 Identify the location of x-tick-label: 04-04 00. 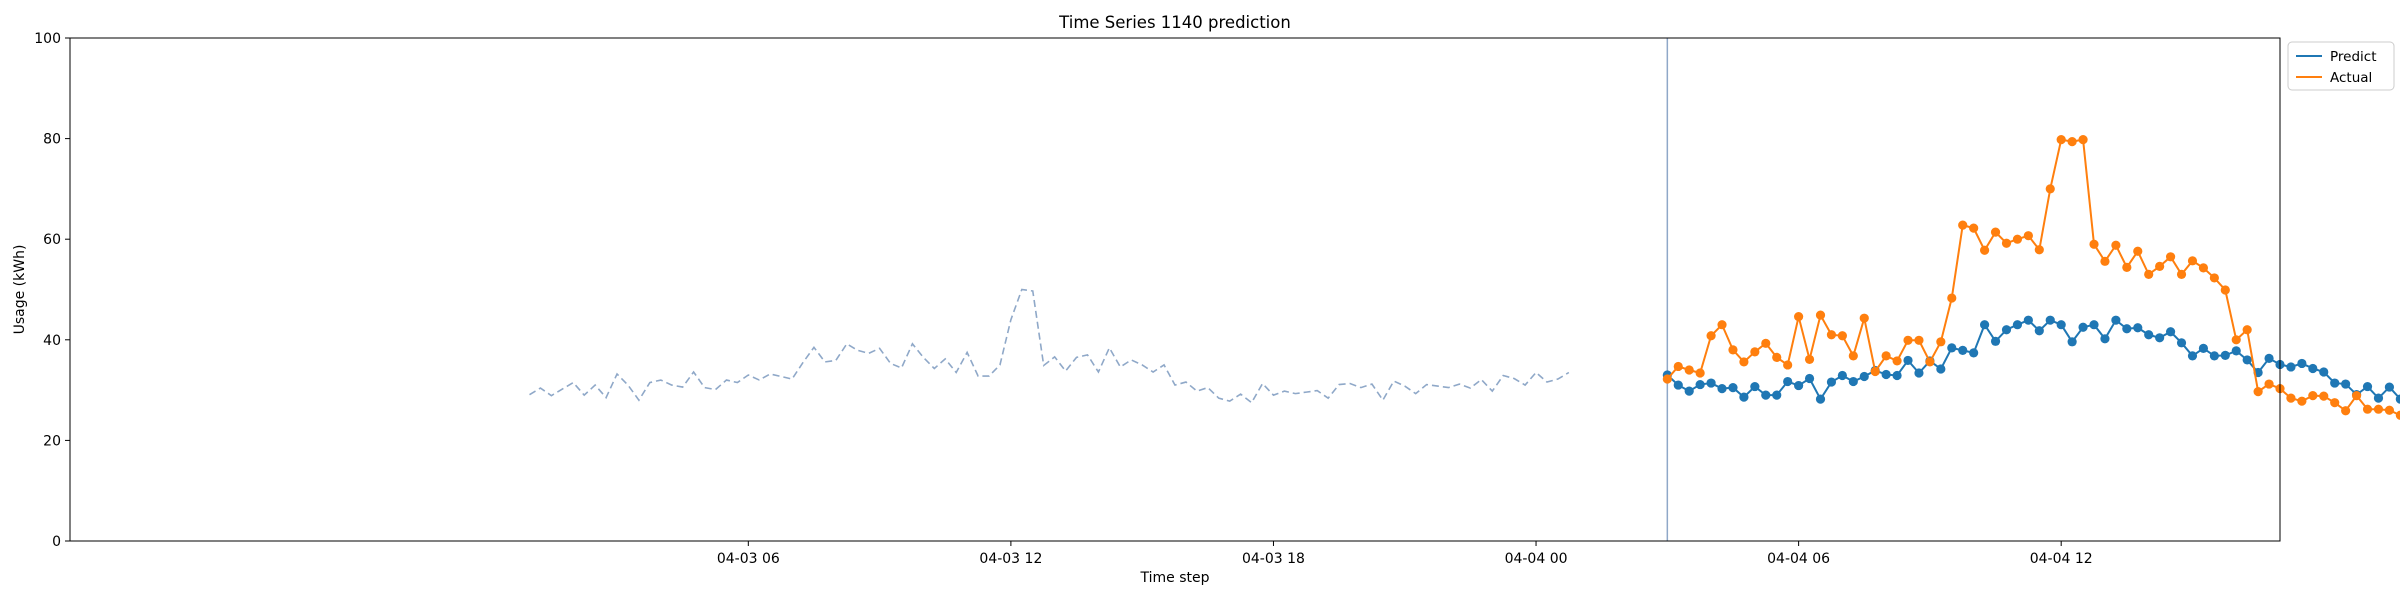
(1536, 559).